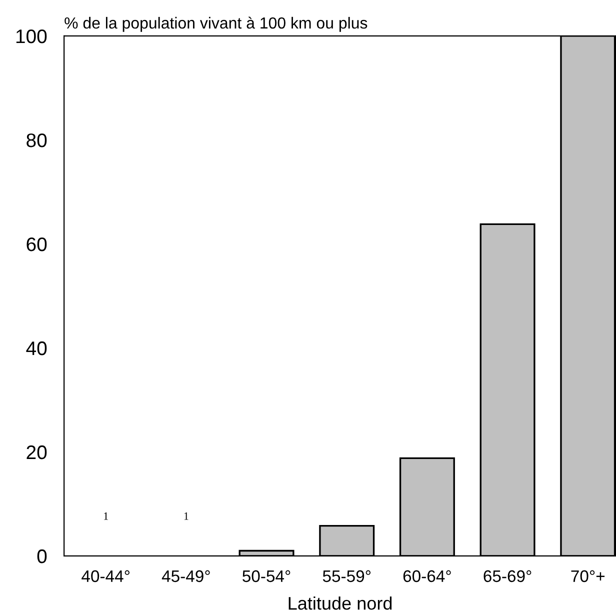  I want to click on x-tick-label: 60-64°, so click(427, 576).